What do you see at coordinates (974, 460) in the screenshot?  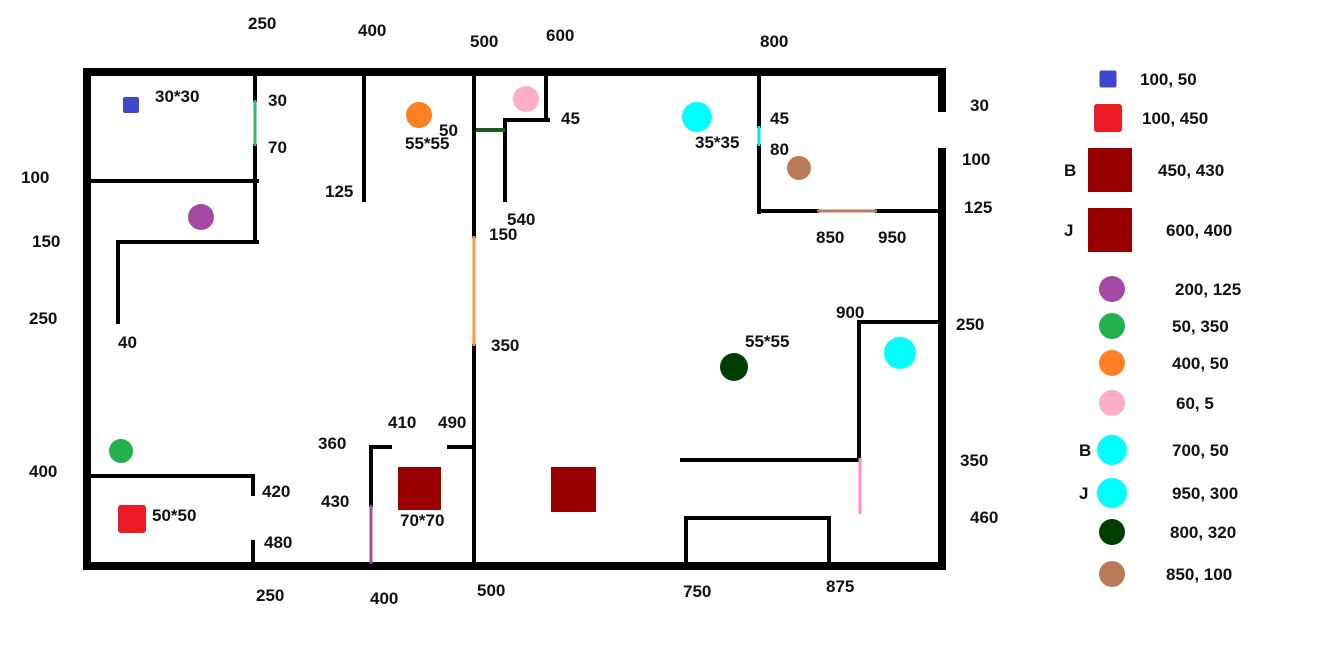 I see `label-right-350: 350` at bounding box center [974, 460].